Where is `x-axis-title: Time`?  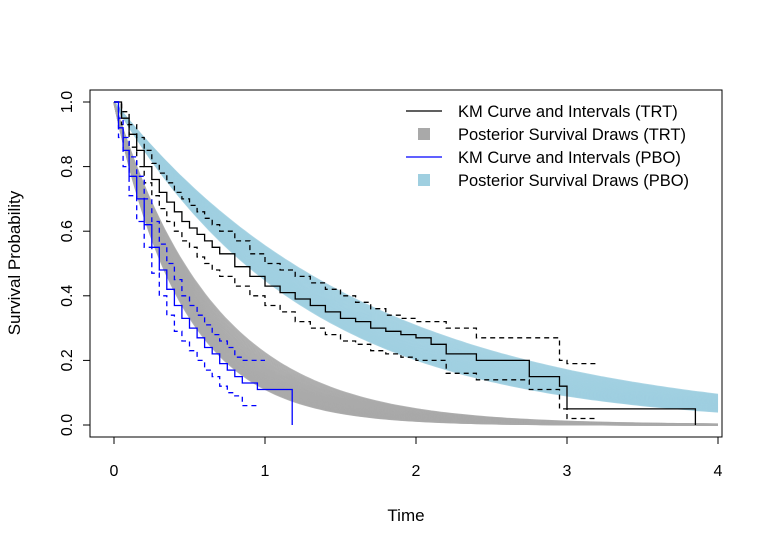
x-axis-title: Time is located at coordinates (405, 515).